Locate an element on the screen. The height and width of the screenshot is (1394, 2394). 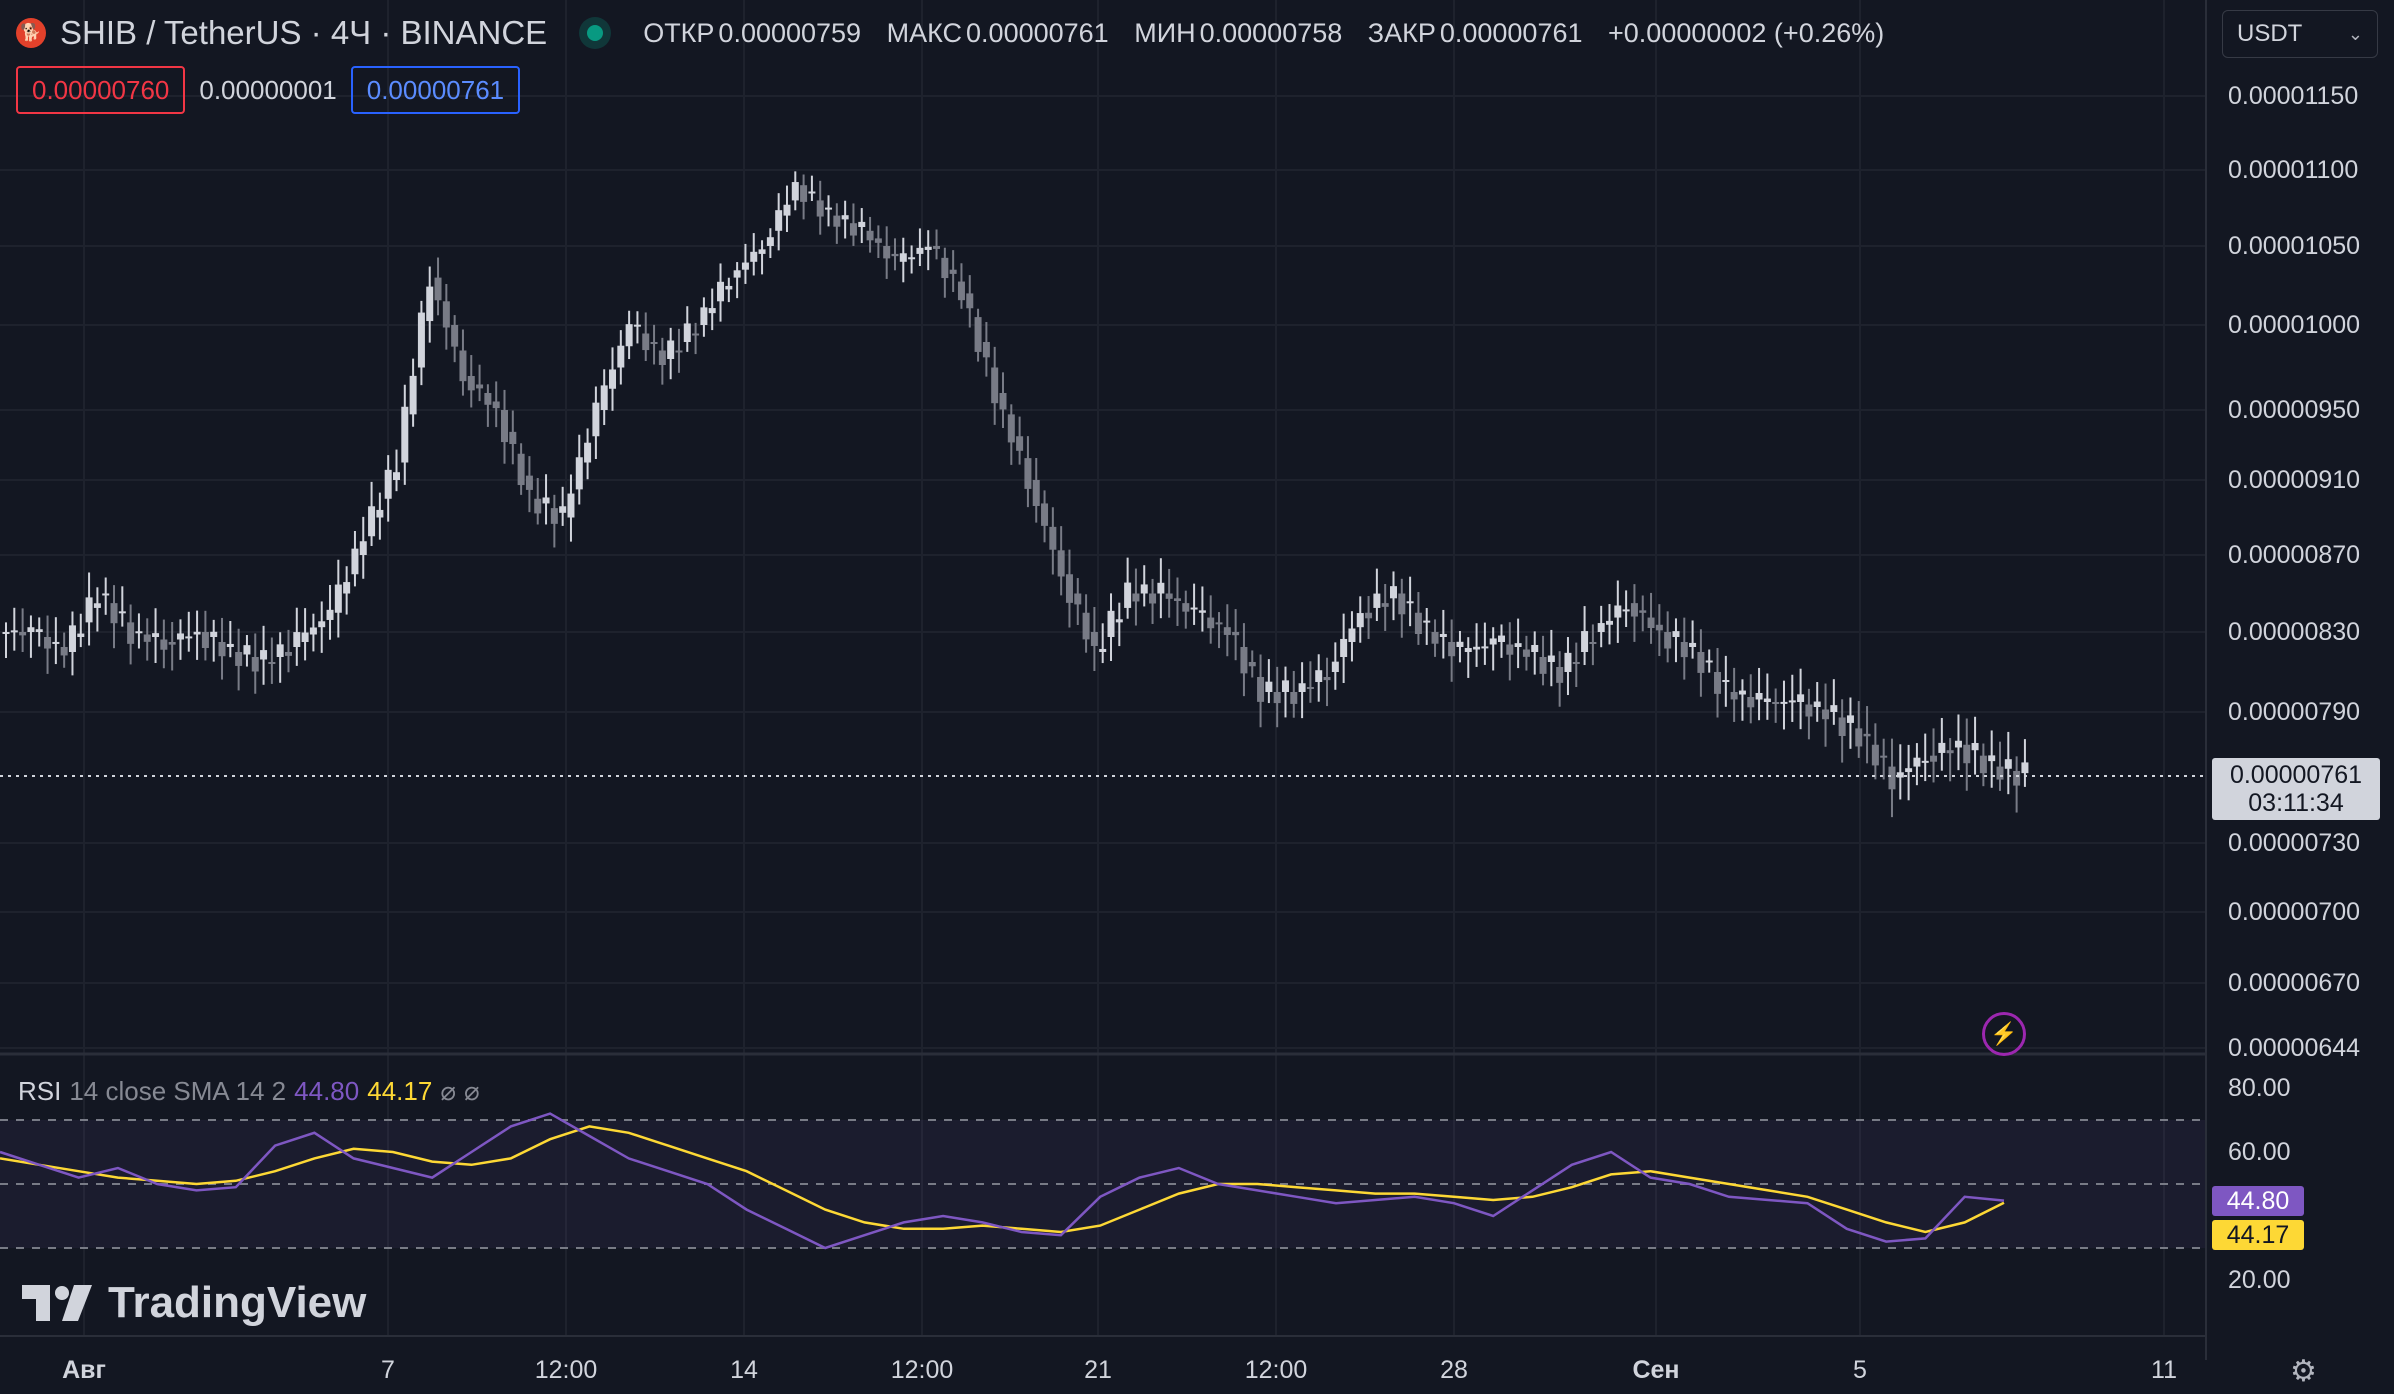
tradingview-logo: TradingView is located at coordinates (194, 1303).